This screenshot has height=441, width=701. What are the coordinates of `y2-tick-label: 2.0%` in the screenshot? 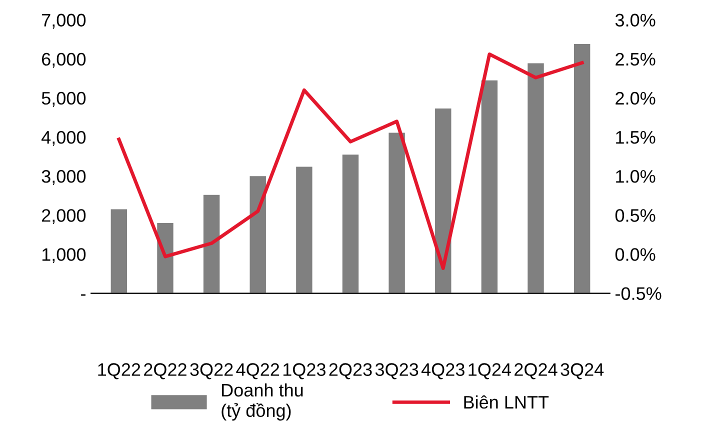 It's located at (636, 98).